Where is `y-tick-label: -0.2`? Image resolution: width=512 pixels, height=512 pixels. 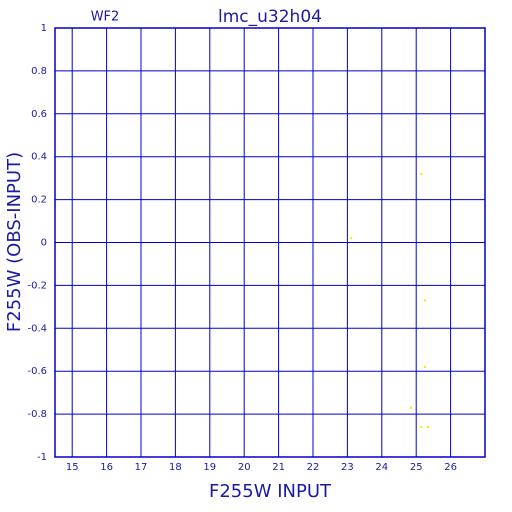
y-tick-label: -0.2 is located at coordinates (37, 285).